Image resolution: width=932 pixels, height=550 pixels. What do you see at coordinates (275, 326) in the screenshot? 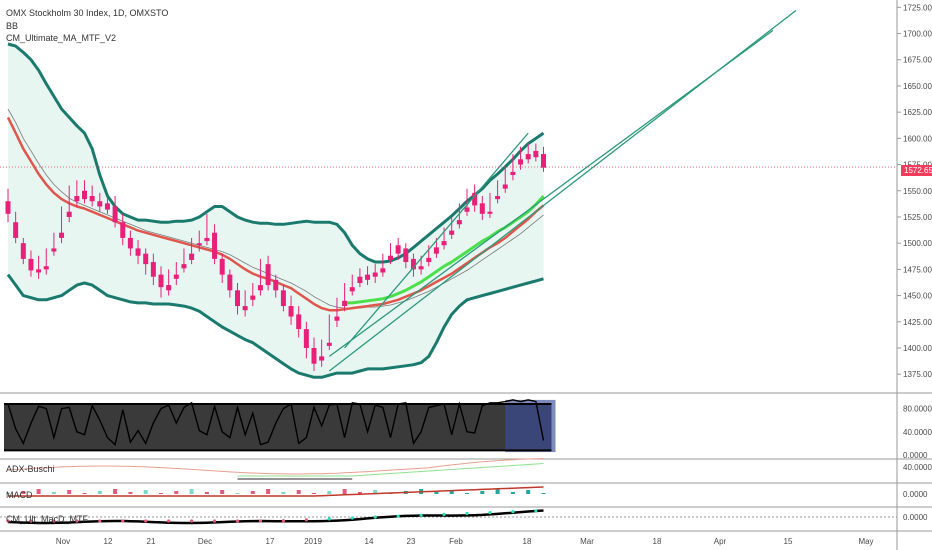
I see `bb-lower-line` at bounding box center [275, 326].